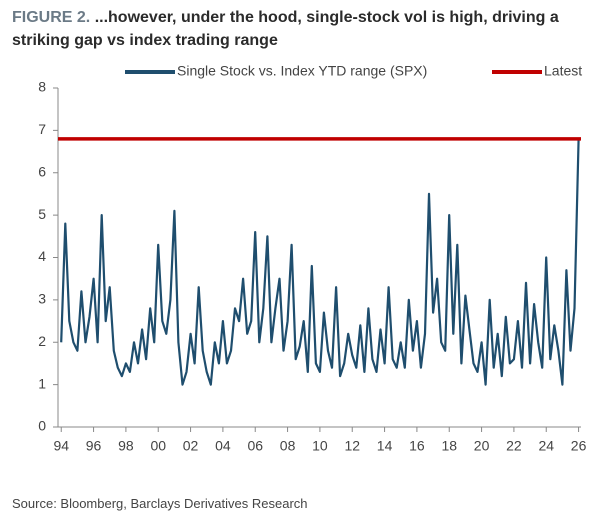  Describe the element at coordinates (223, 446) in the screenshot. I see `x-tick-label: 04` at that location.